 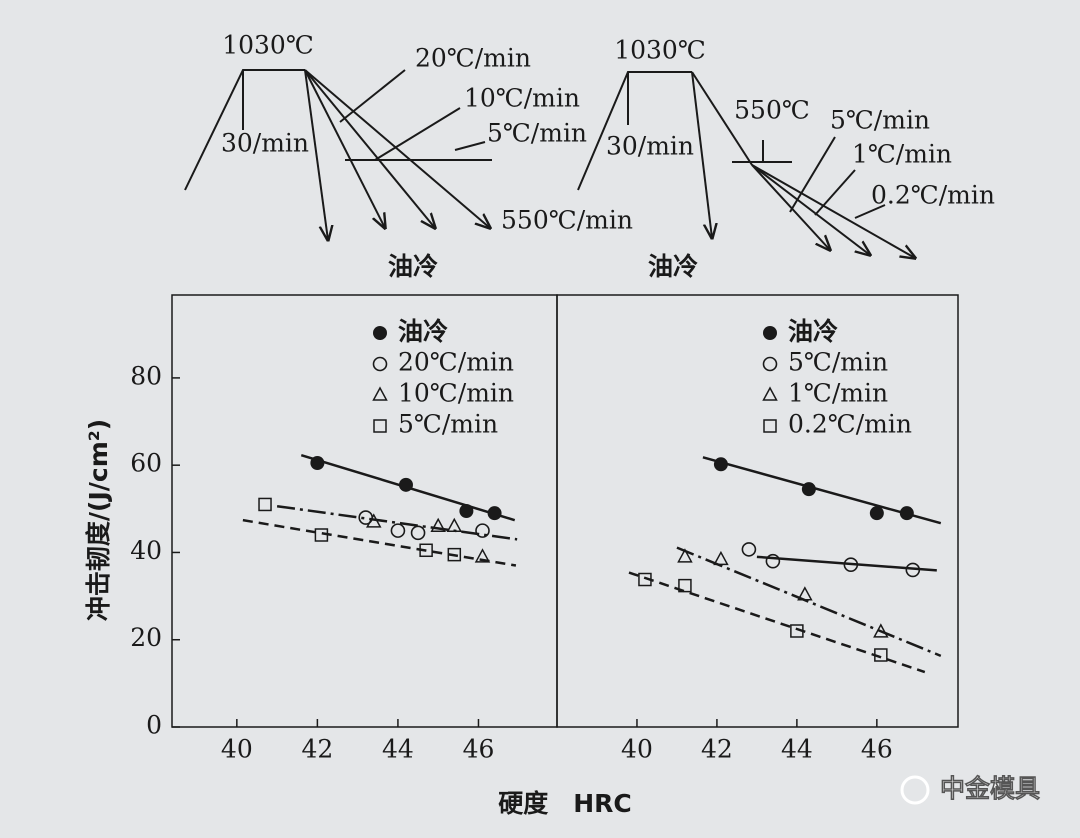 What do you see at coordinates (146, 550) in the screenshot?
I see `y-tick-label: 40` at bounding box center [146, 550].